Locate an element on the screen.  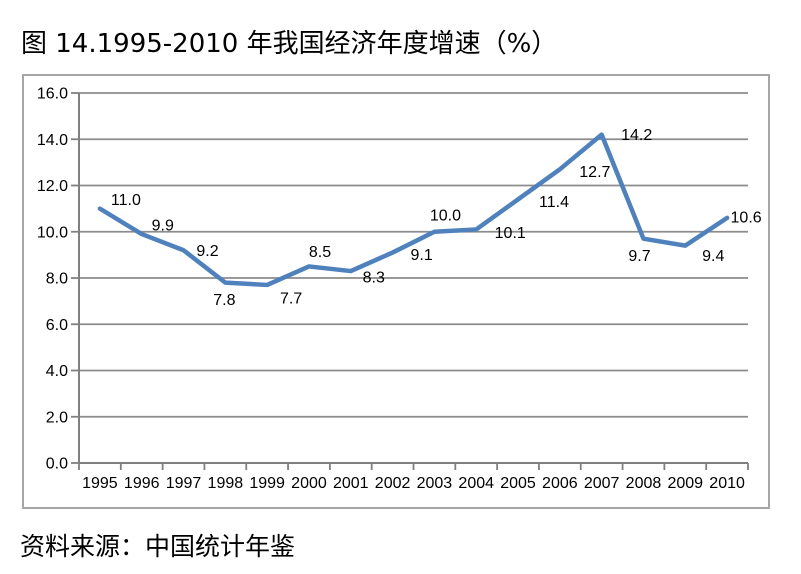
y-tick-label: 8.0 is located at coordinates (57, 279).